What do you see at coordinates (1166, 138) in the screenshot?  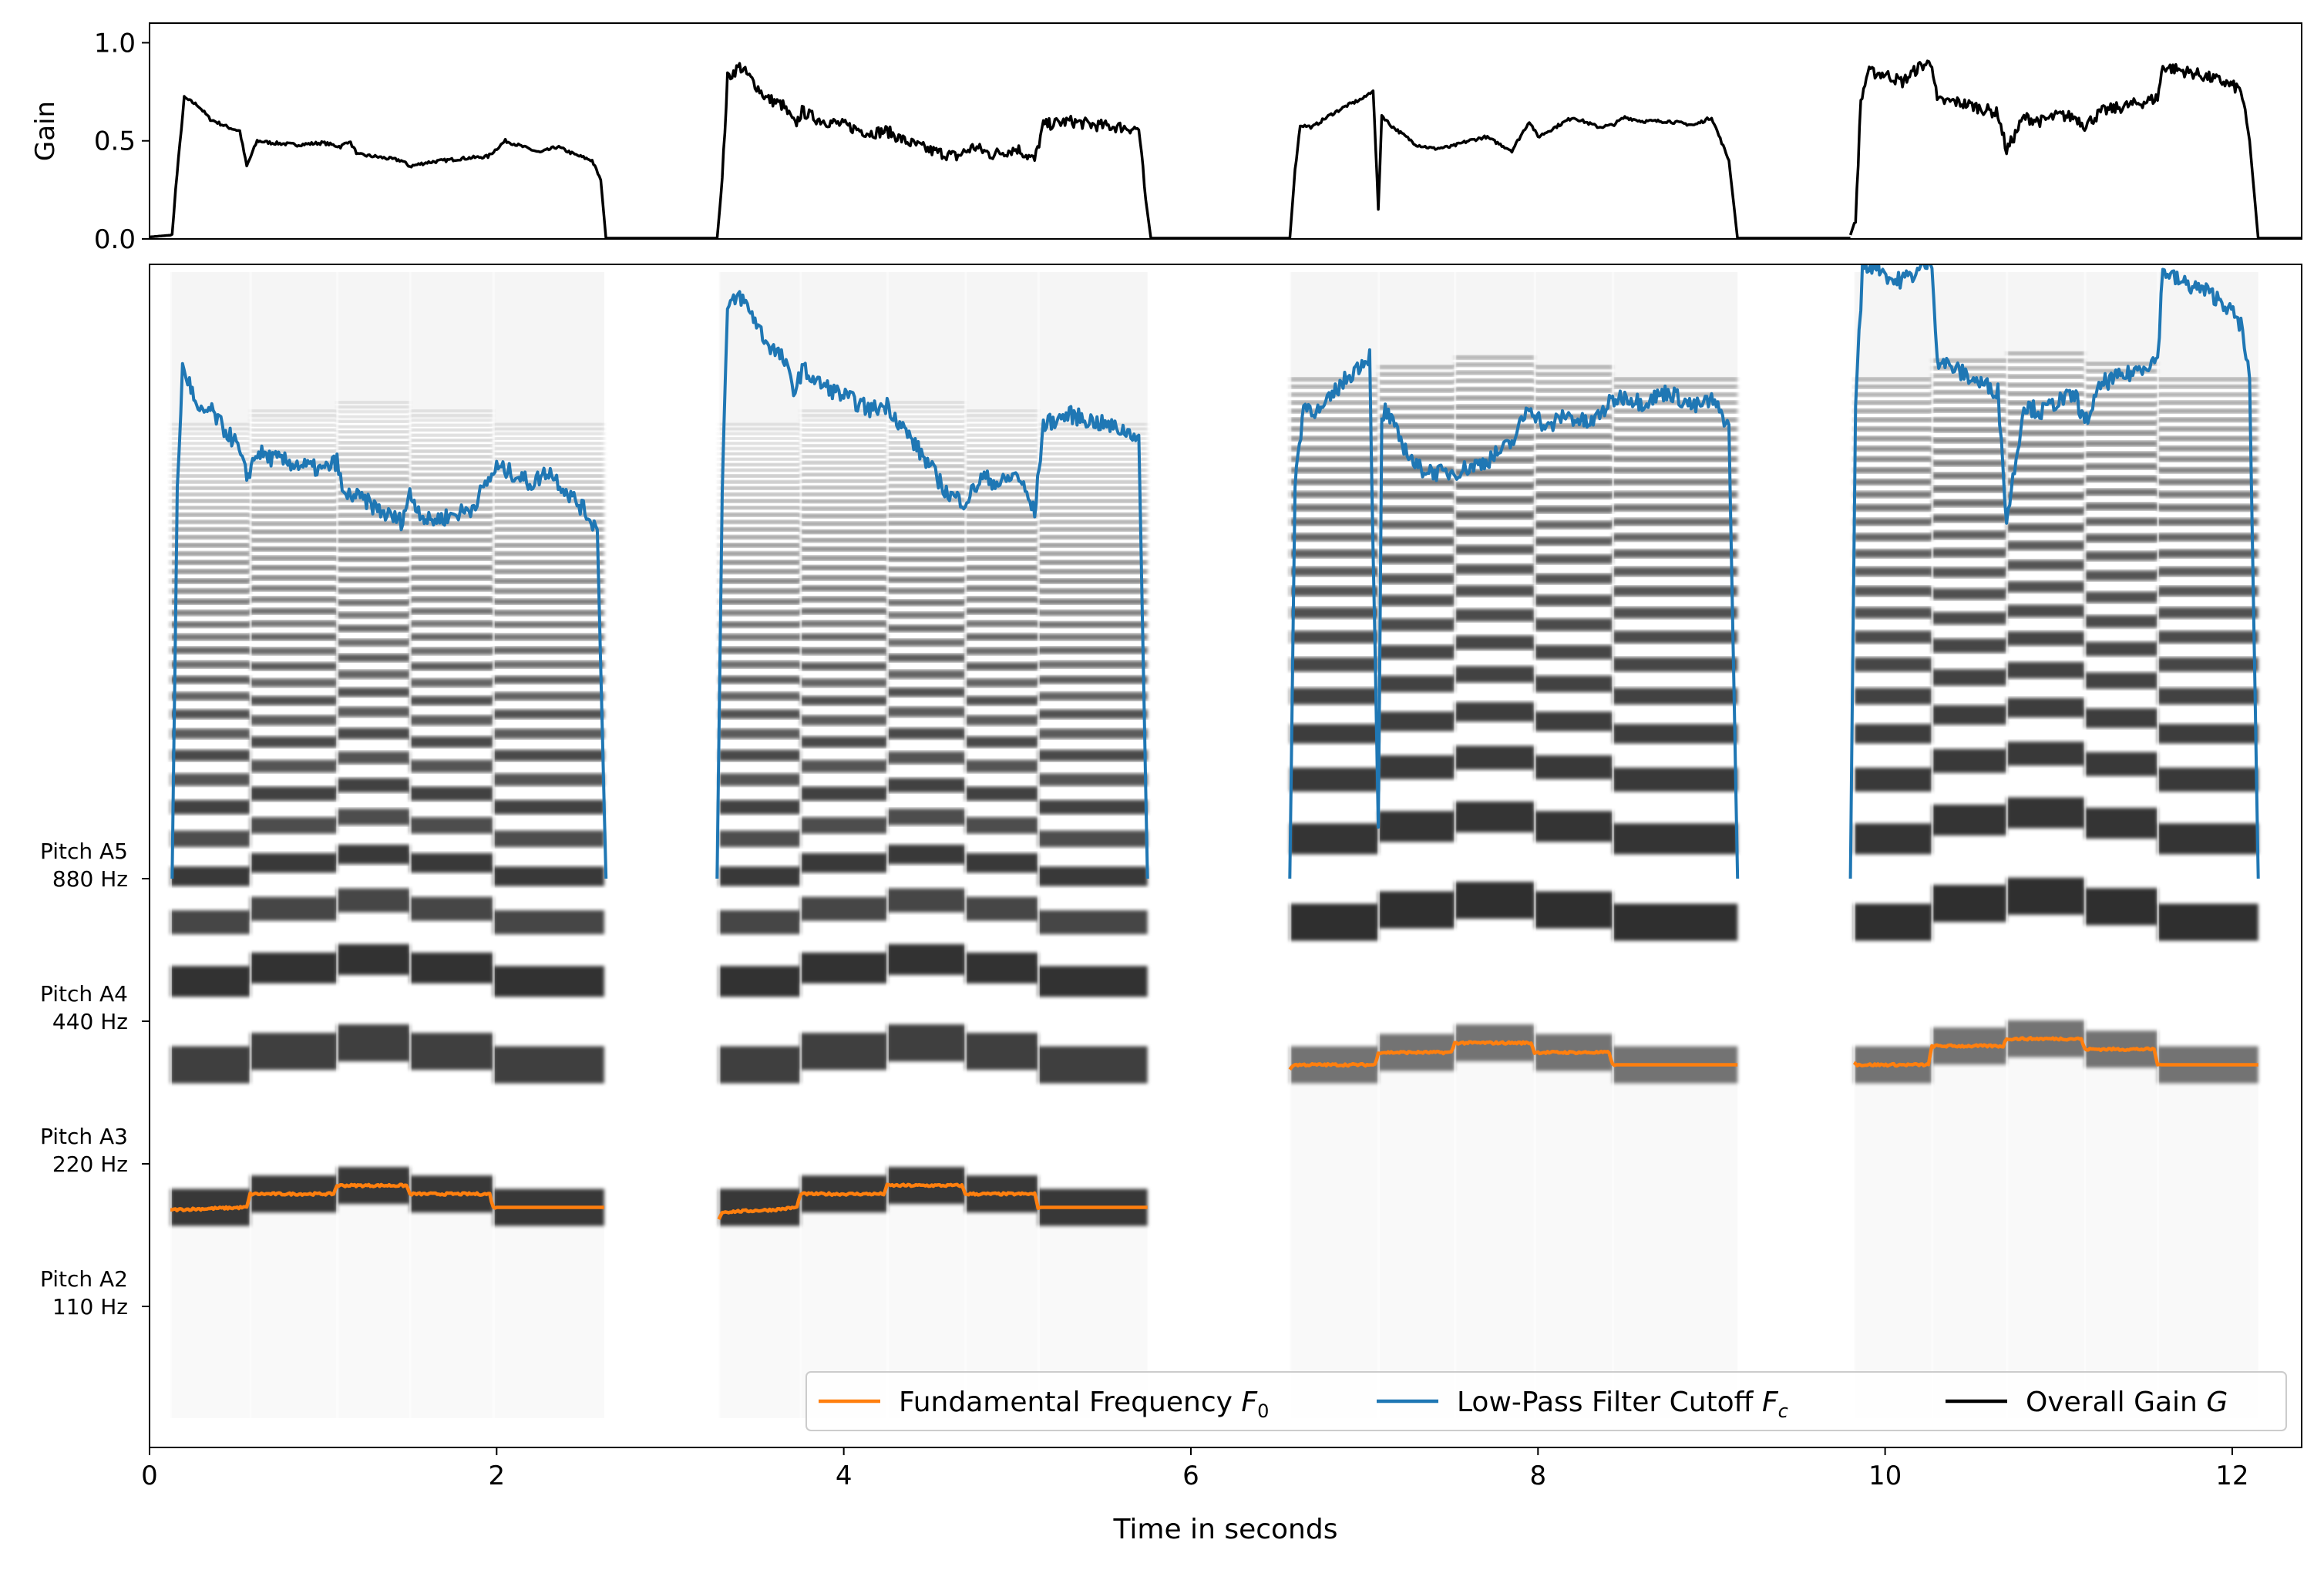 I see `gain-panel: 0.0 0.5 1.0 Gain` at bounding box center [1166, 138].